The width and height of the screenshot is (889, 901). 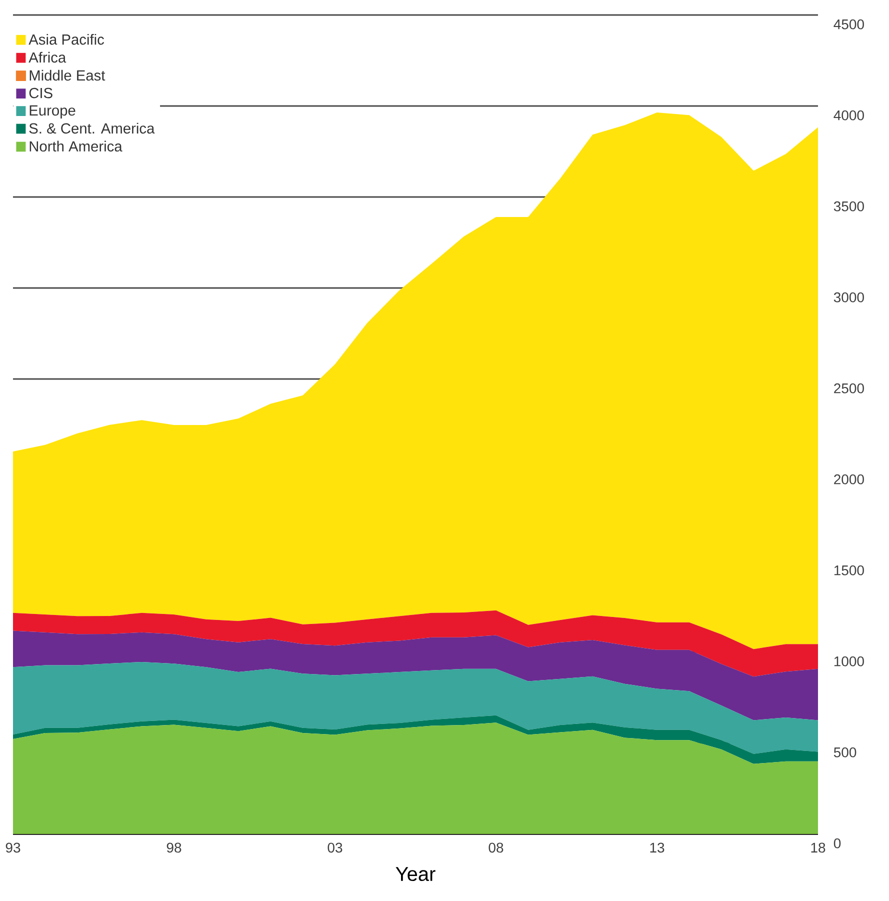 I want to click on y-tick-label: 2000, so click(x=849, y=479).